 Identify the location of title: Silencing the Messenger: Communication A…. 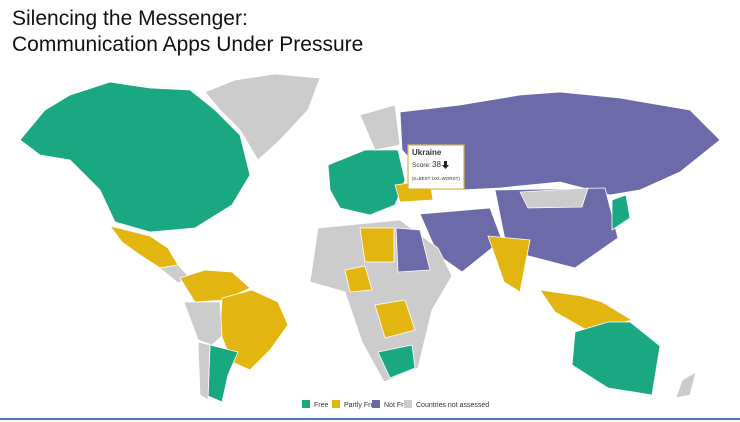
(187, 32).